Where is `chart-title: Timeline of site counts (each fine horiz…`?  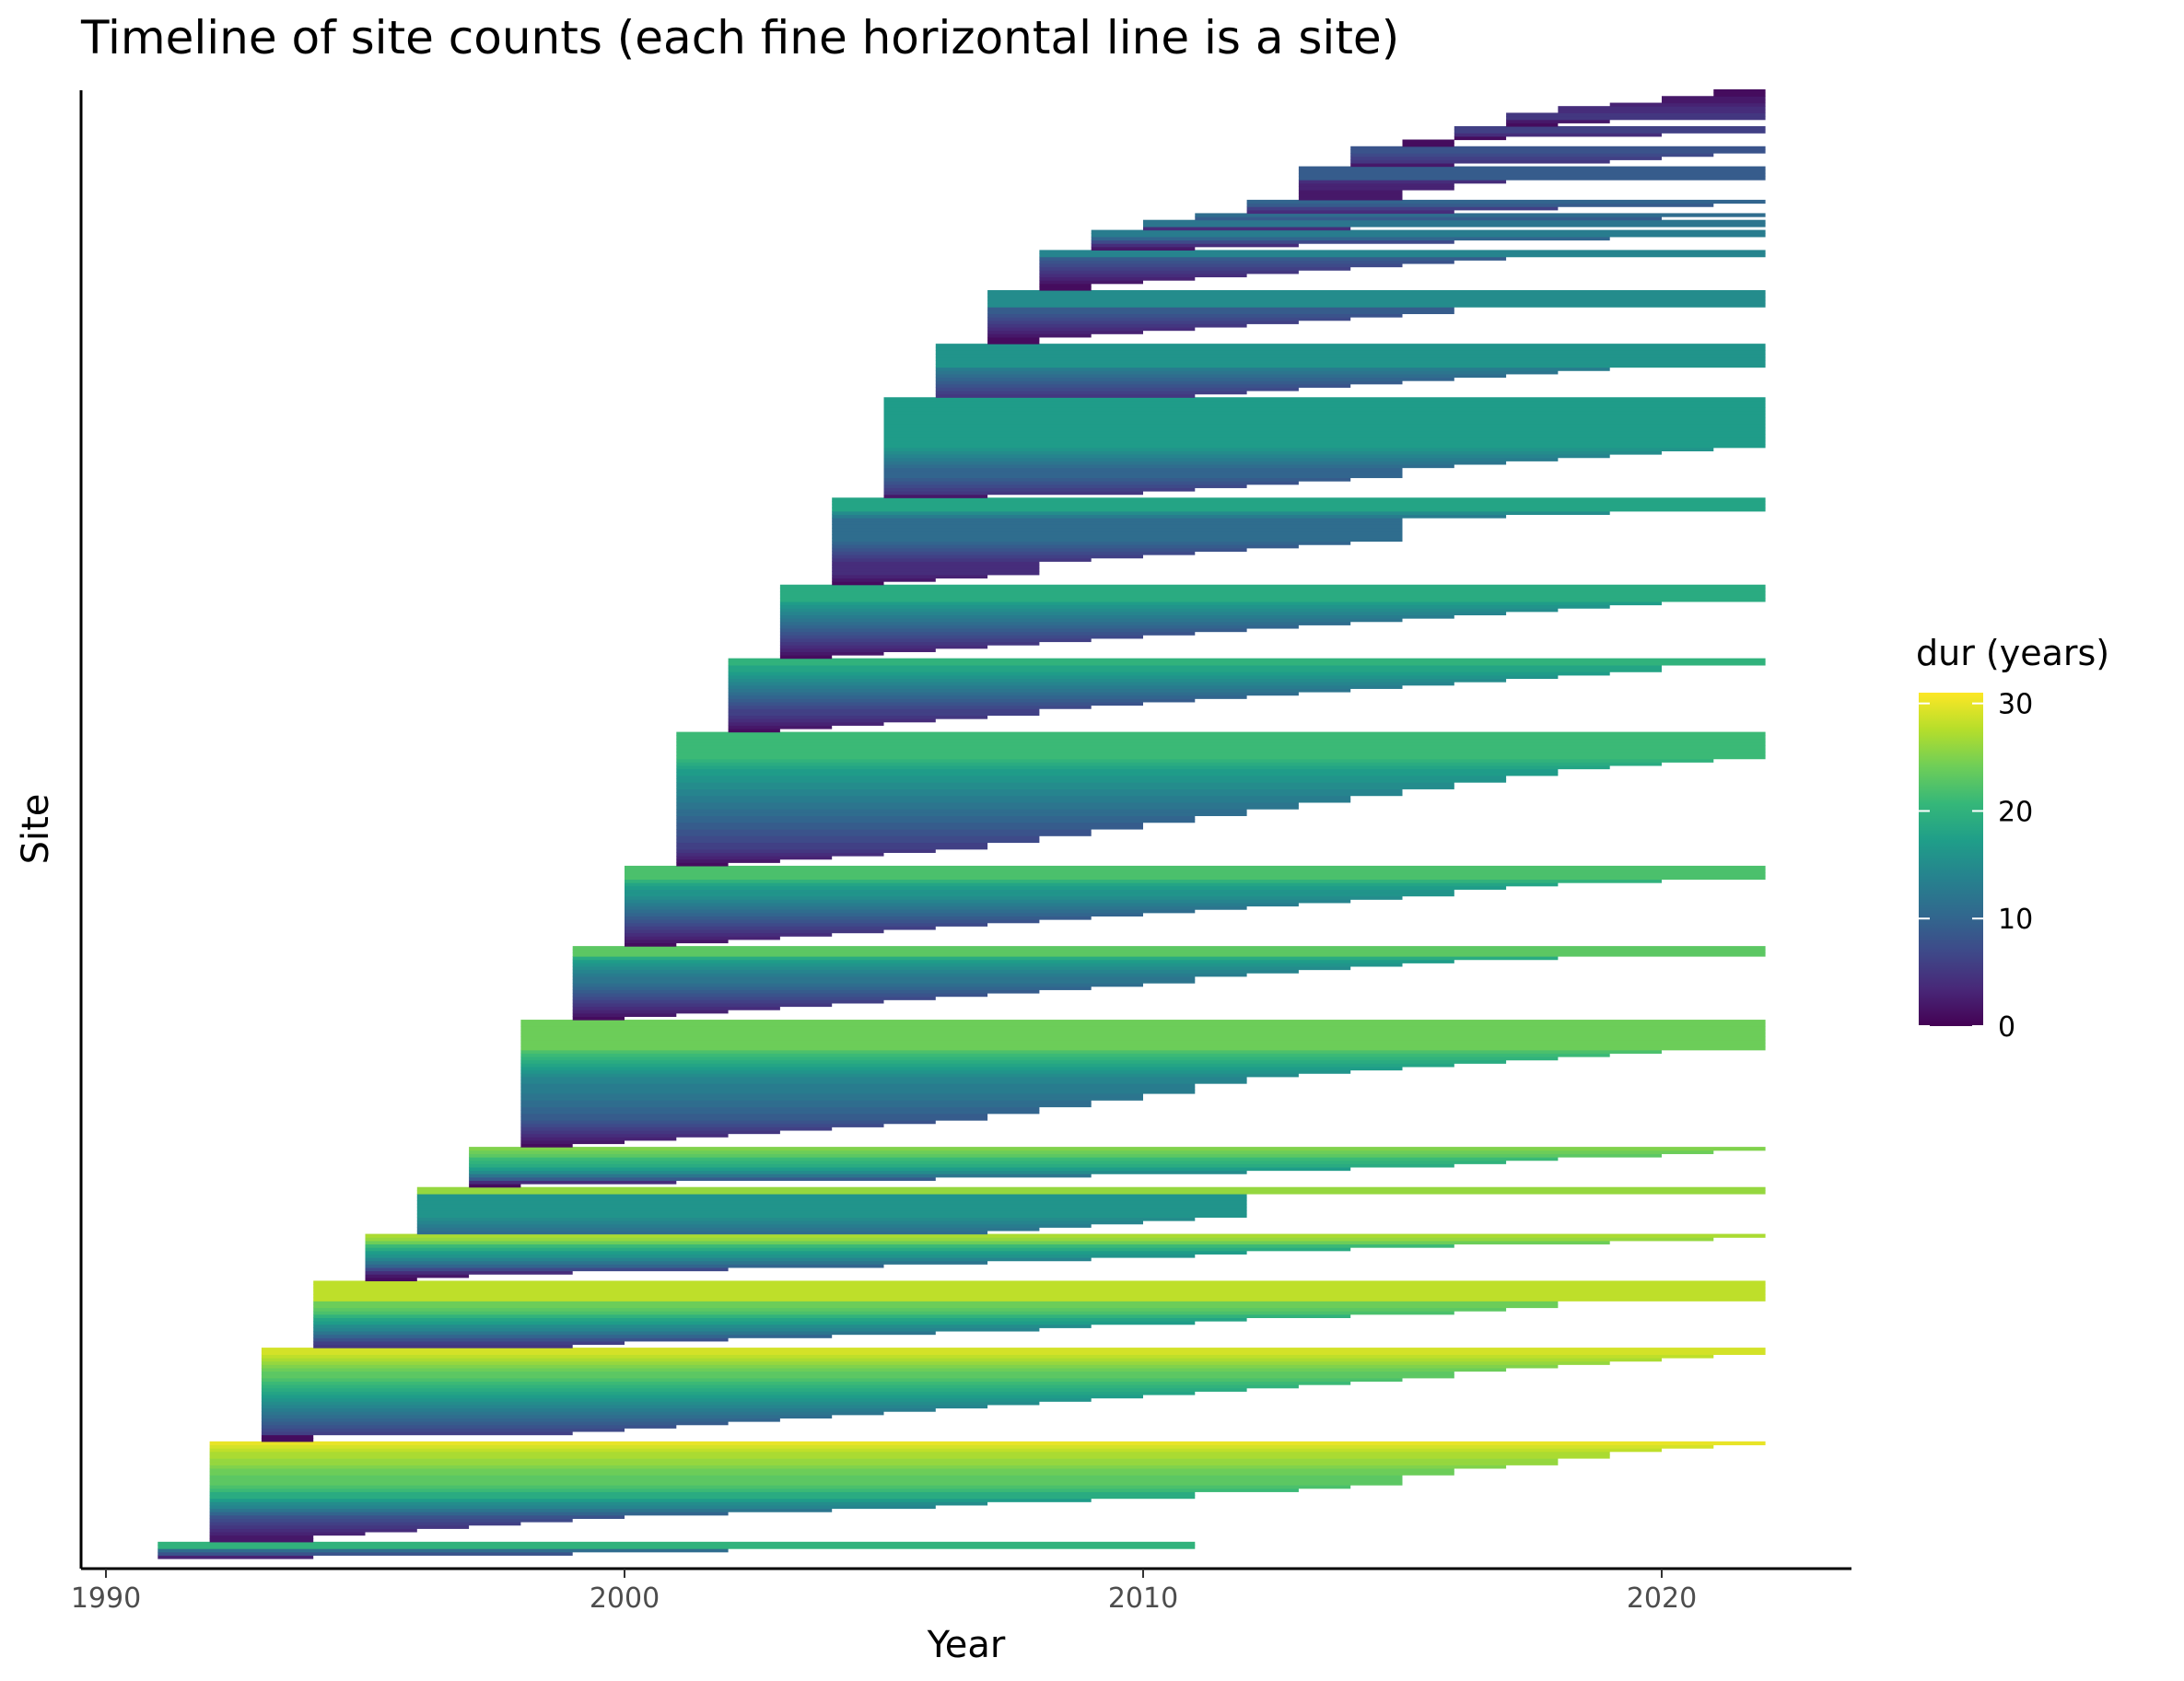
chart-title: Timeline of site counts (each fine horiz… is located at coordinates (739, 37).